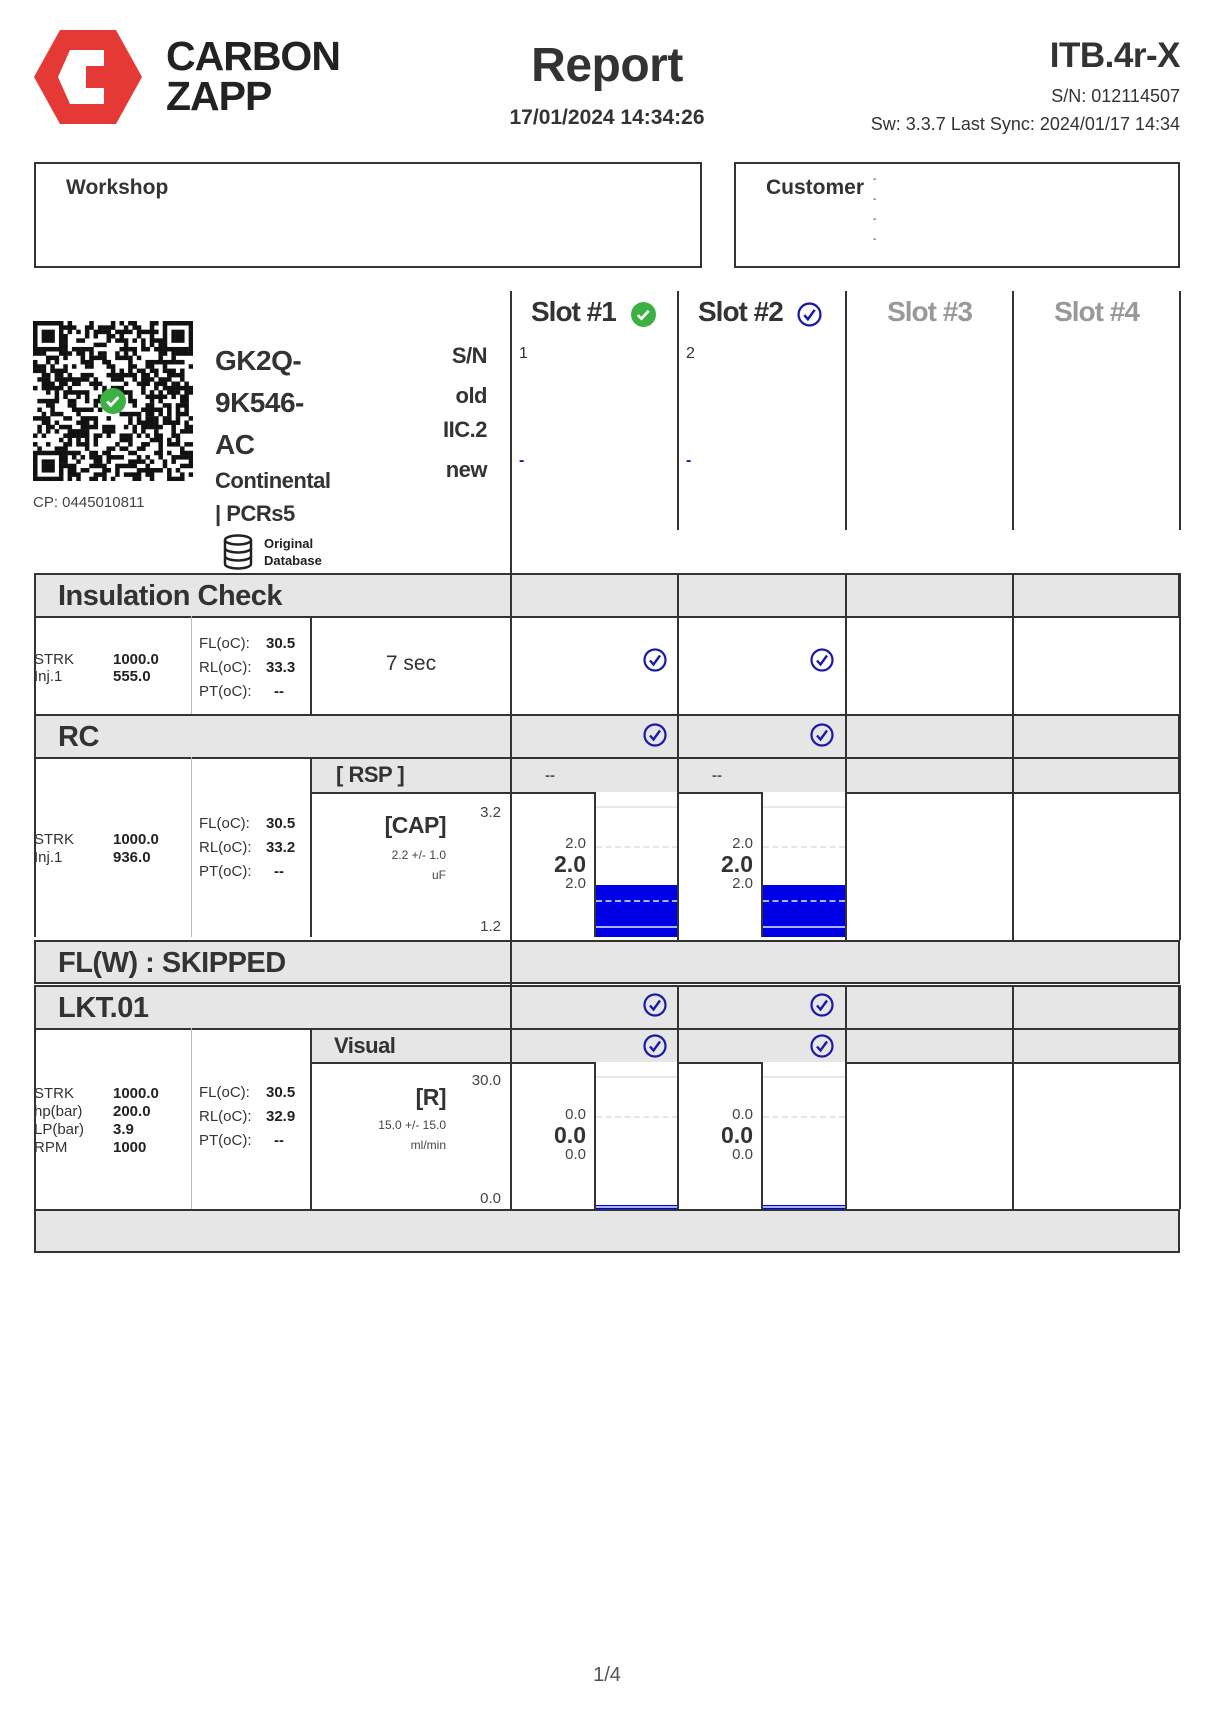 The height and width of the screenshot is (1717, 1214). What do you see at coordinates (607, 1231) in the screenshot?
I see `summary-bar` at bounding box center [607, 1231].